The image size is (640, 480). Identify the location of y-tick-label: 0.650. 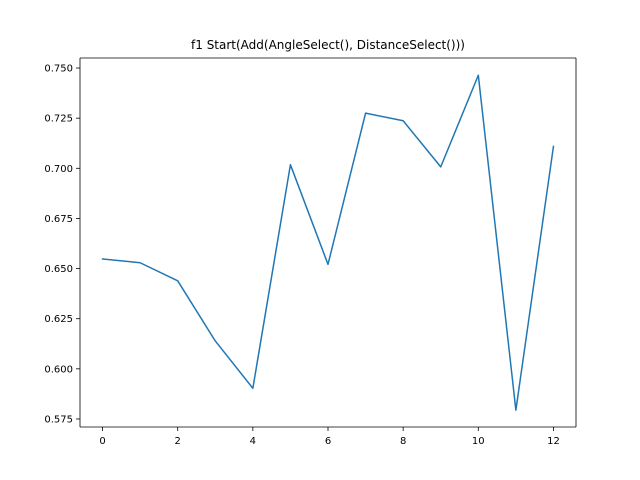
(58, 269).